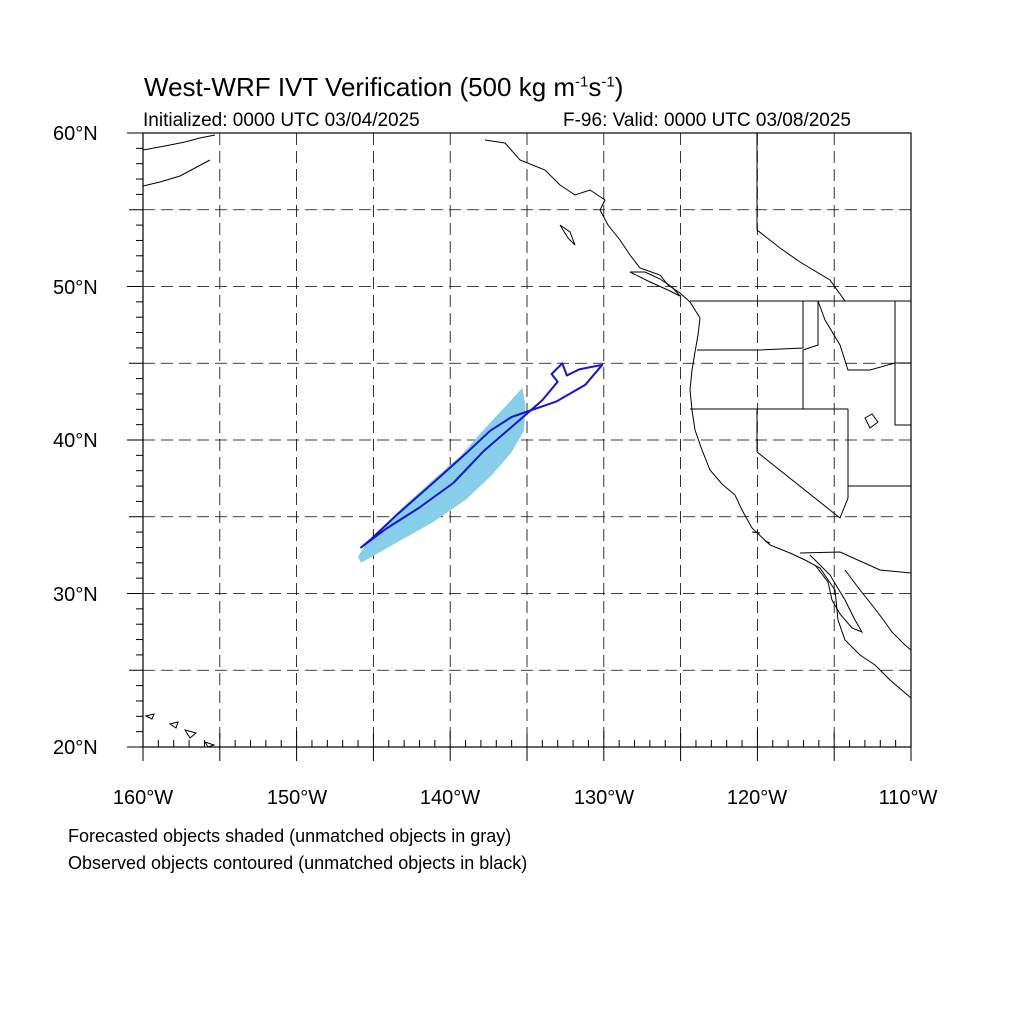 The image size is (1024, 1024). I want to click on lon-label-160w: 160°W, so click(143, 798).